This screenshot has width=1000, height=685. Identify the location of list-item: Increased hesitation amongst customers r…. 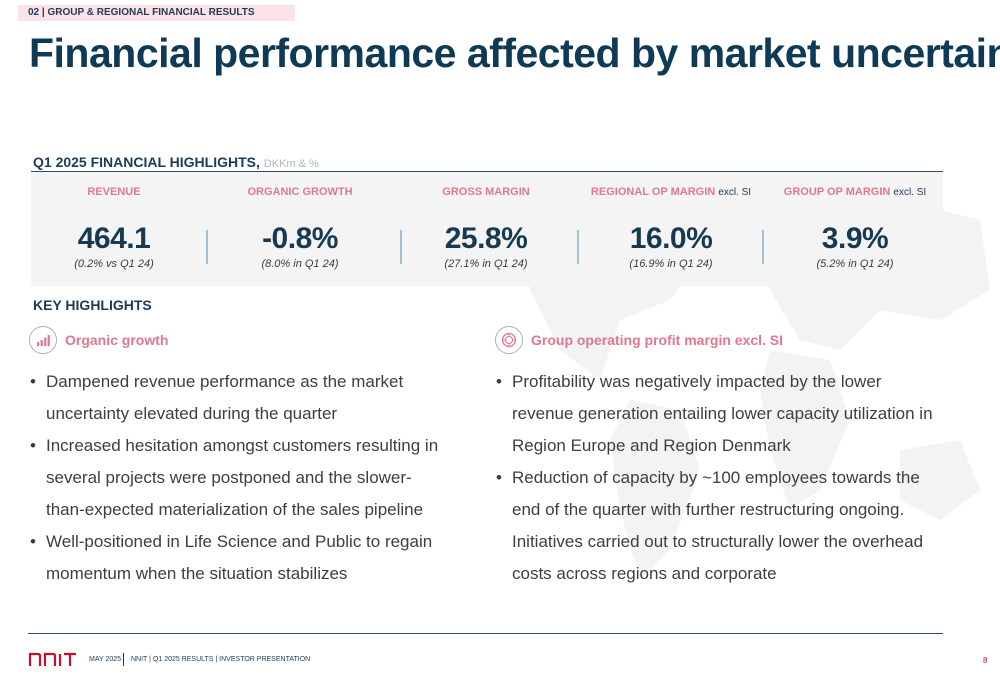
(240, 478).